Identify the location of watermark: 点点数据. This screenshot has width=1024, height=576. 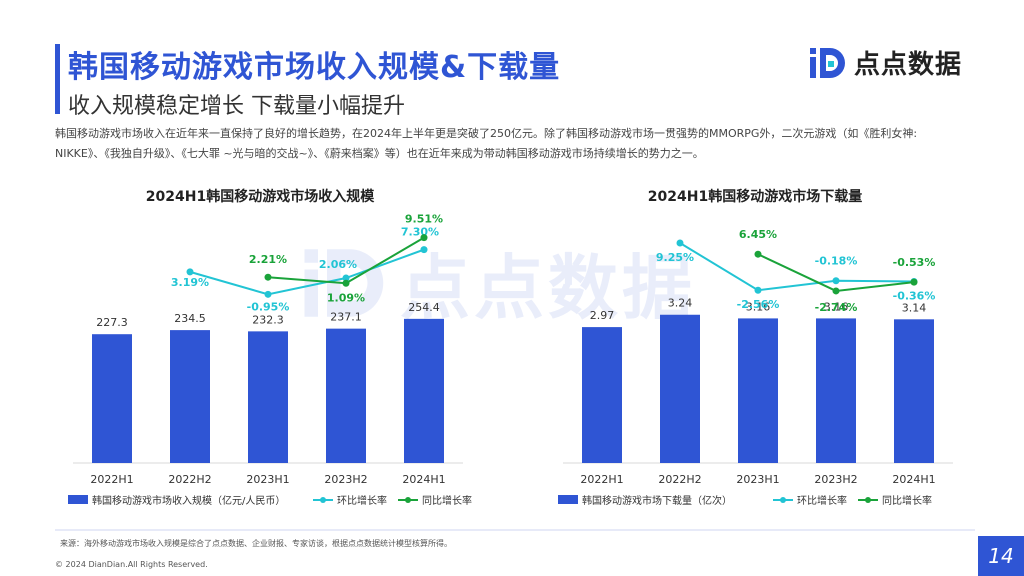
(498, 282).